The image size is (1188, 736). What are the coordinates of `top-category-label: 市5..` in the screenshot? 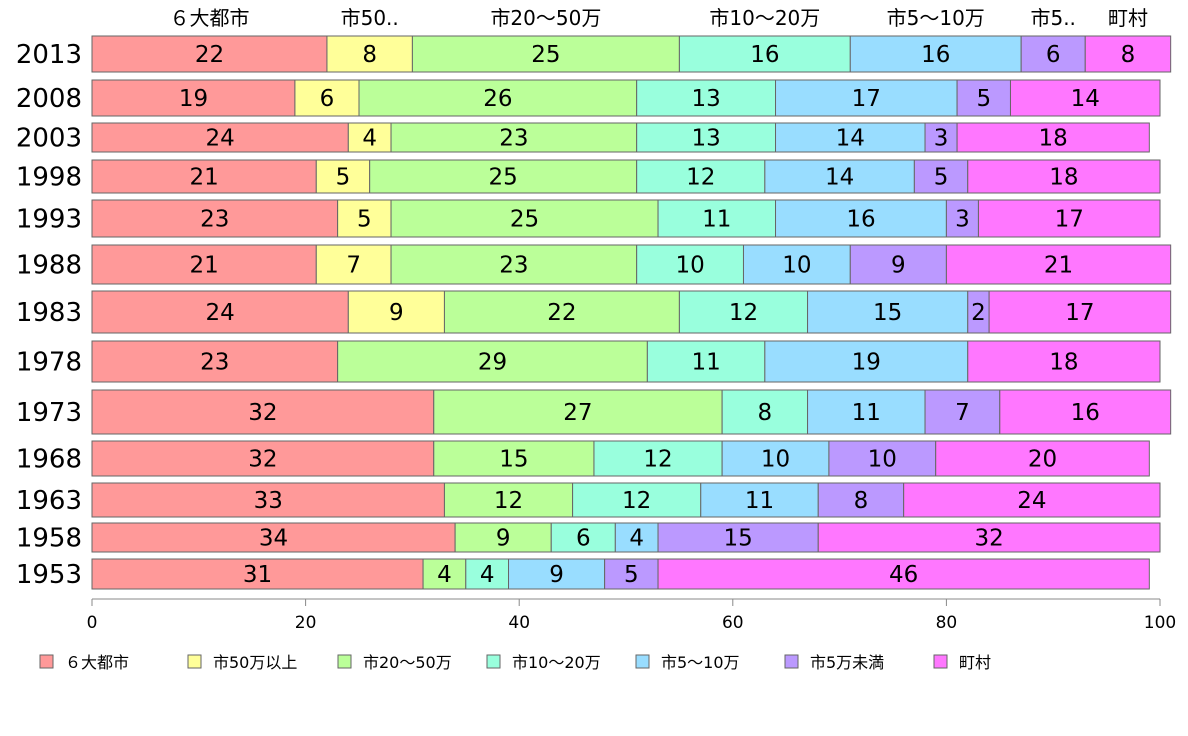 It's located at (1052, 18).